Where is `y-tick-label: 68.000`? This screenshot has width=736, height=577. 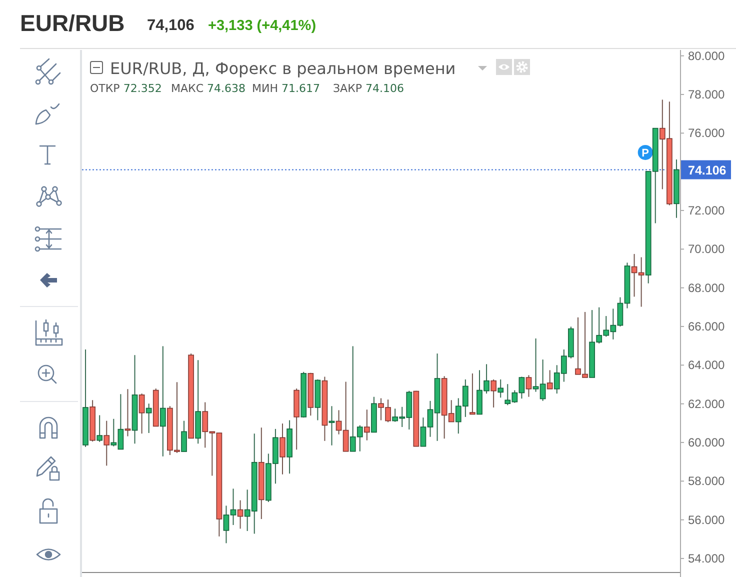 y-tick-label: 68.000 is located at coordinates (707, 287).